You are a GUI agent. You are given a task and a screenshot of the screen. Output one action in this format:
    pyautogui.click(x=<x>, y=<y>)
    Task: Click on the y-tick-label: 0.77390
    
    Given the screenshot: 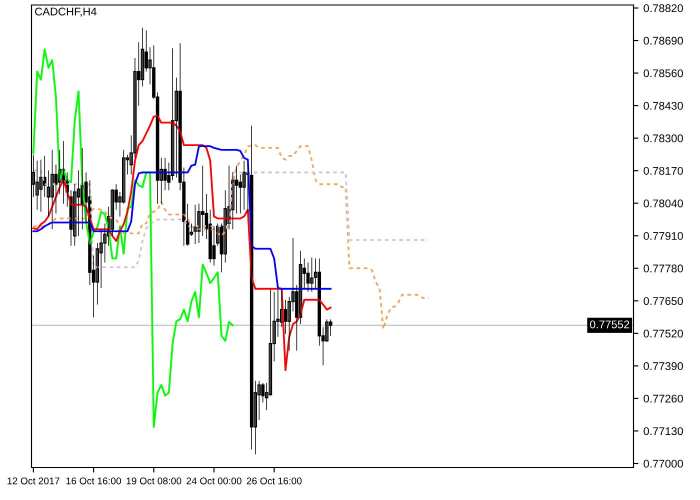 What is the action you would take?
    pyautogui.click(x=663, y=366)
    